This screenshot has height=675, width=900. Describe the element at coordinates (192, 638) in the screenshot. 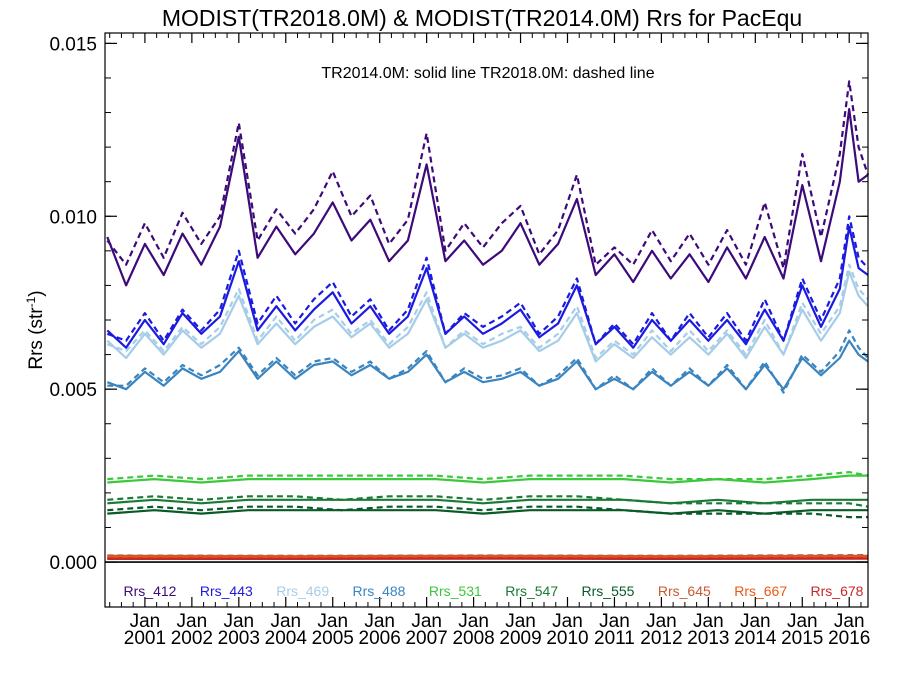

I see `x-tick-year: 2002` at that location.